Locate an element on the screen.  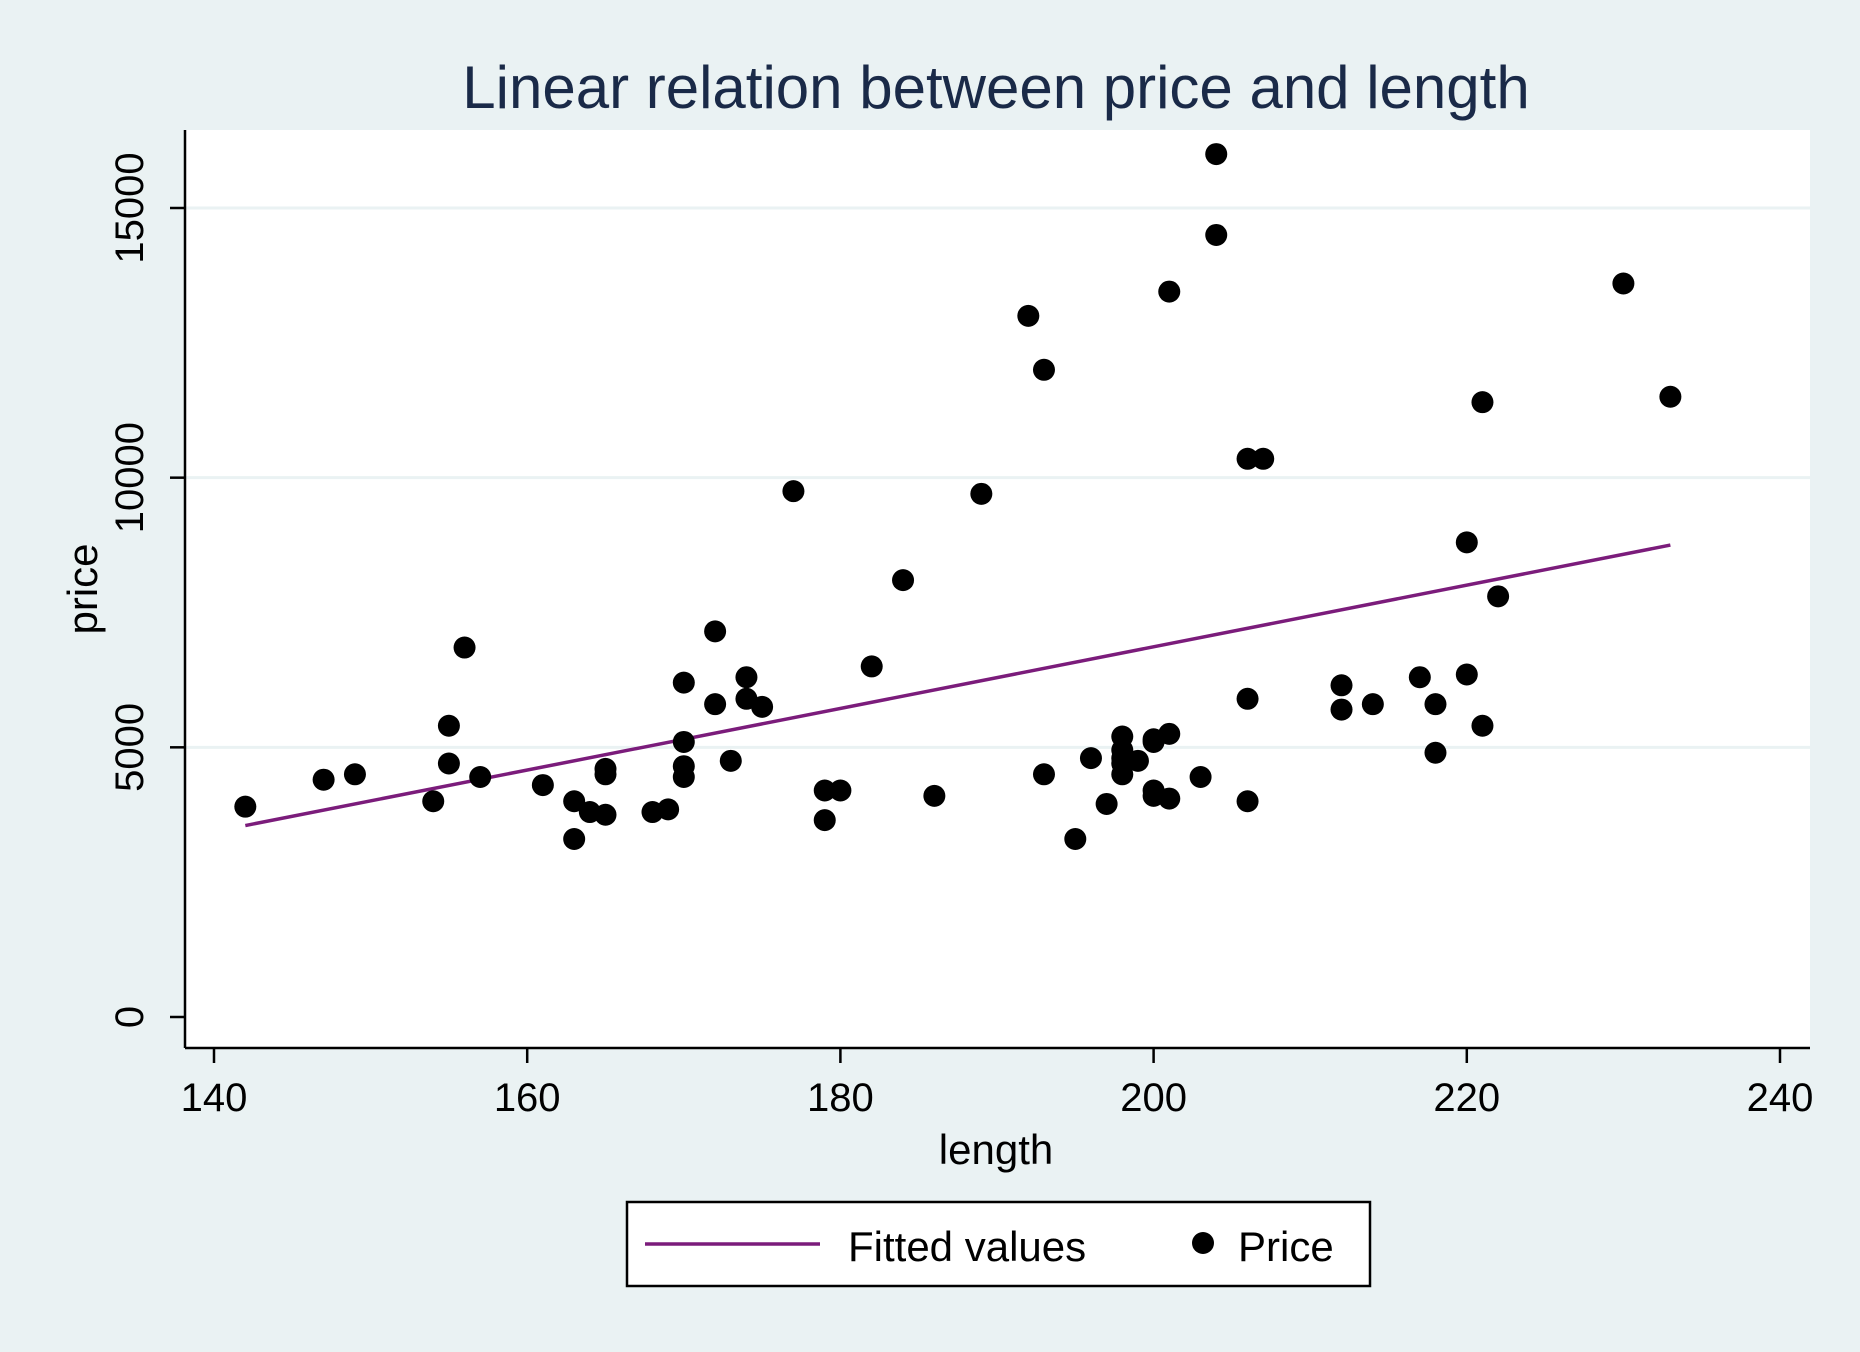
x-tick-label: 240 is located at coordinates (1780, 1098).